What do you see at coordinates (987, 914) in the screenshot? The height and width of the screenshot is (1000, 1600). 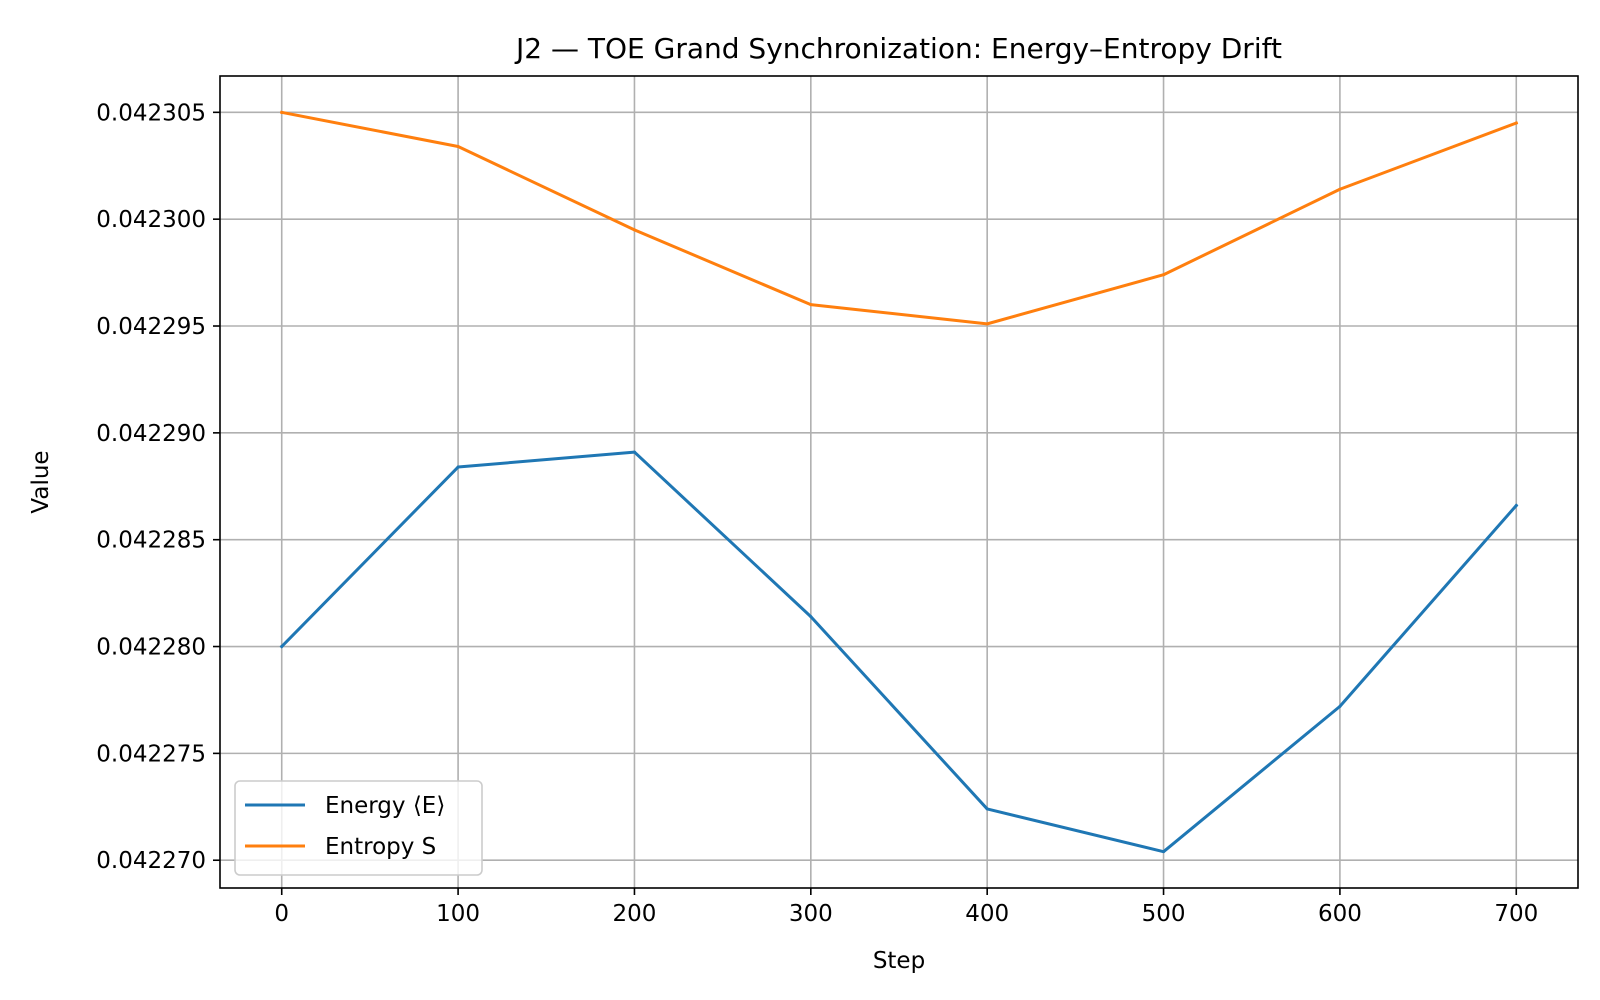 I see `x-tick-label: 400` at bounding box center [987, 914].